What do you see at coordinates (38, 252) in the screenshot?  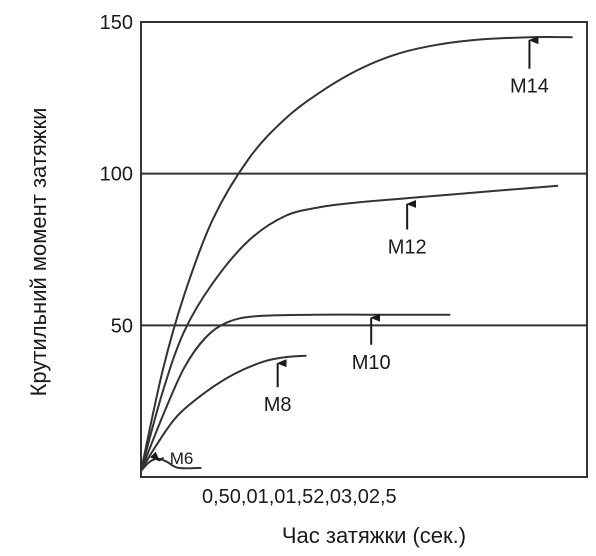 I see `y-axis-title: Крутильний момент затяжки` at bounding box center [38, 252].